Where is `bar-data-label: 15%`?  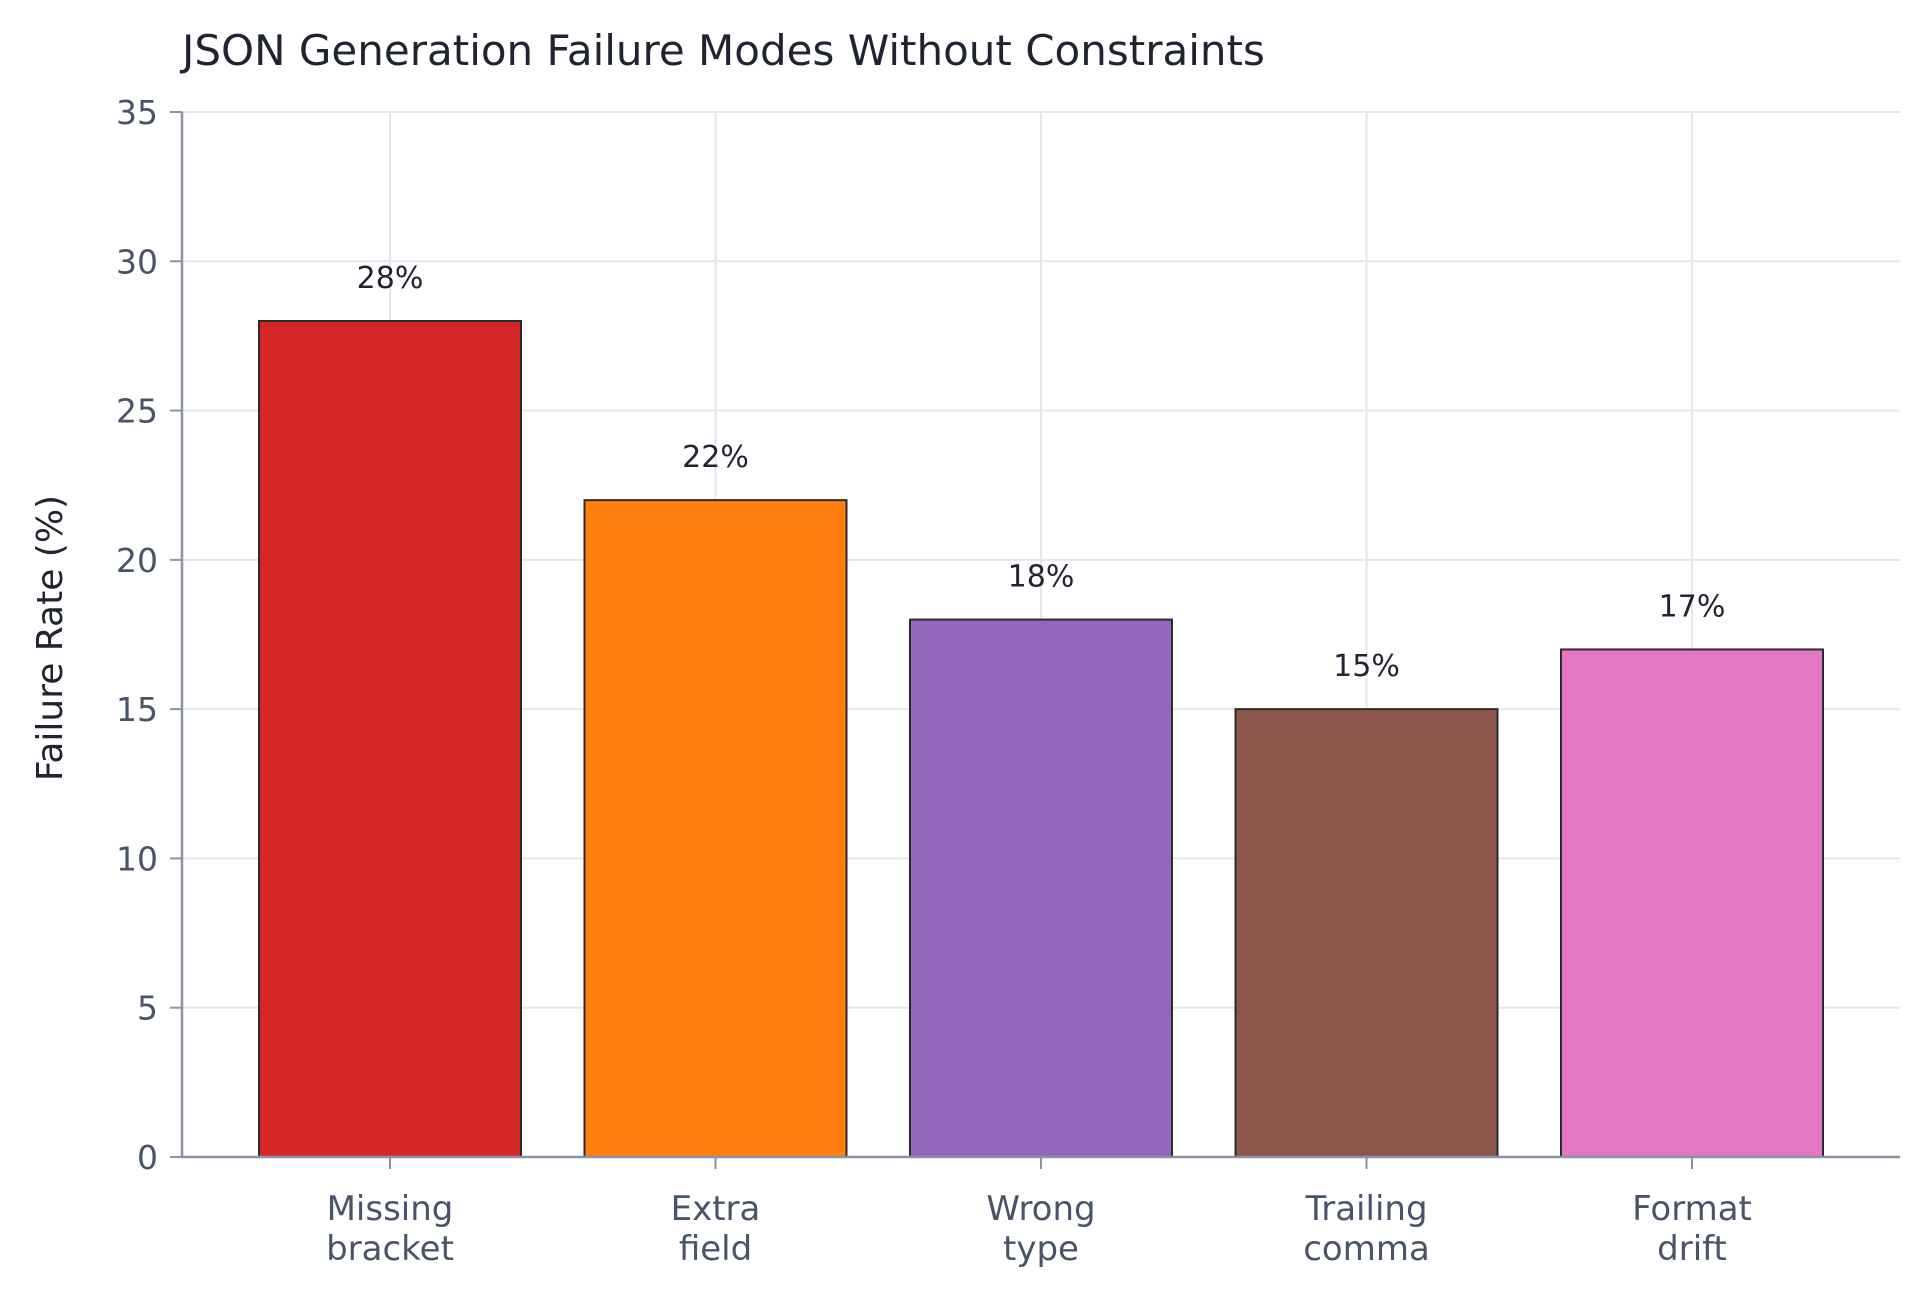
bar-data-label: 15% is located at coordinates (1366, 666).